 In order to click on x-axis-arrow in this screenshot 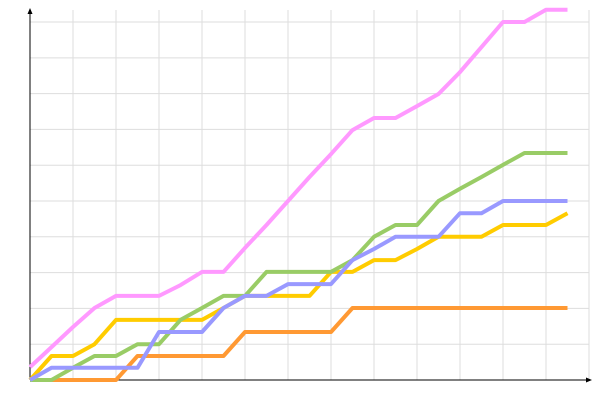, I will do `click(589, 380)`.